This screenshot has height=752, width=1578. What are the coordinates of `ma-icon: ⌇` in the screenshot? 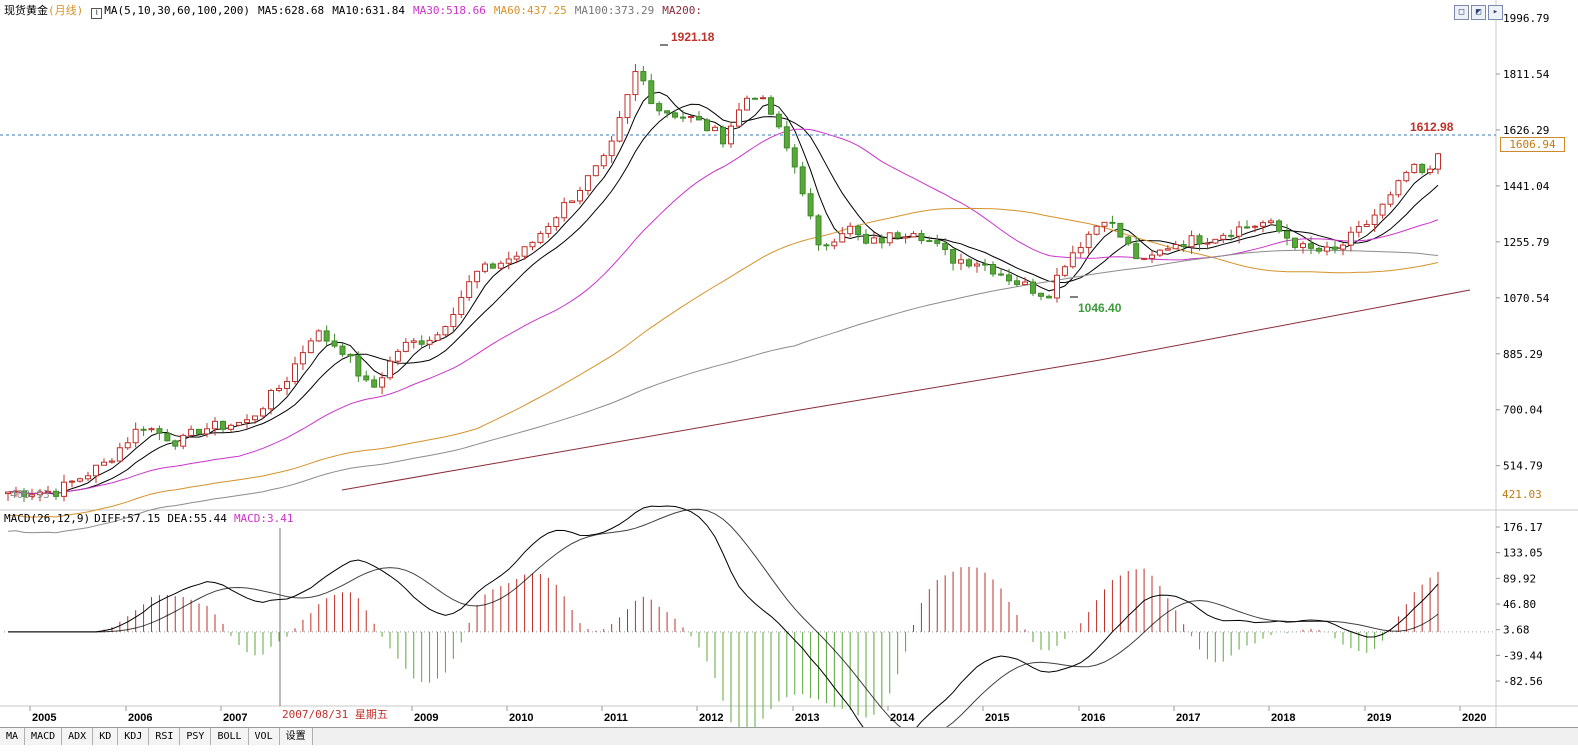 It's located at (97, 13).